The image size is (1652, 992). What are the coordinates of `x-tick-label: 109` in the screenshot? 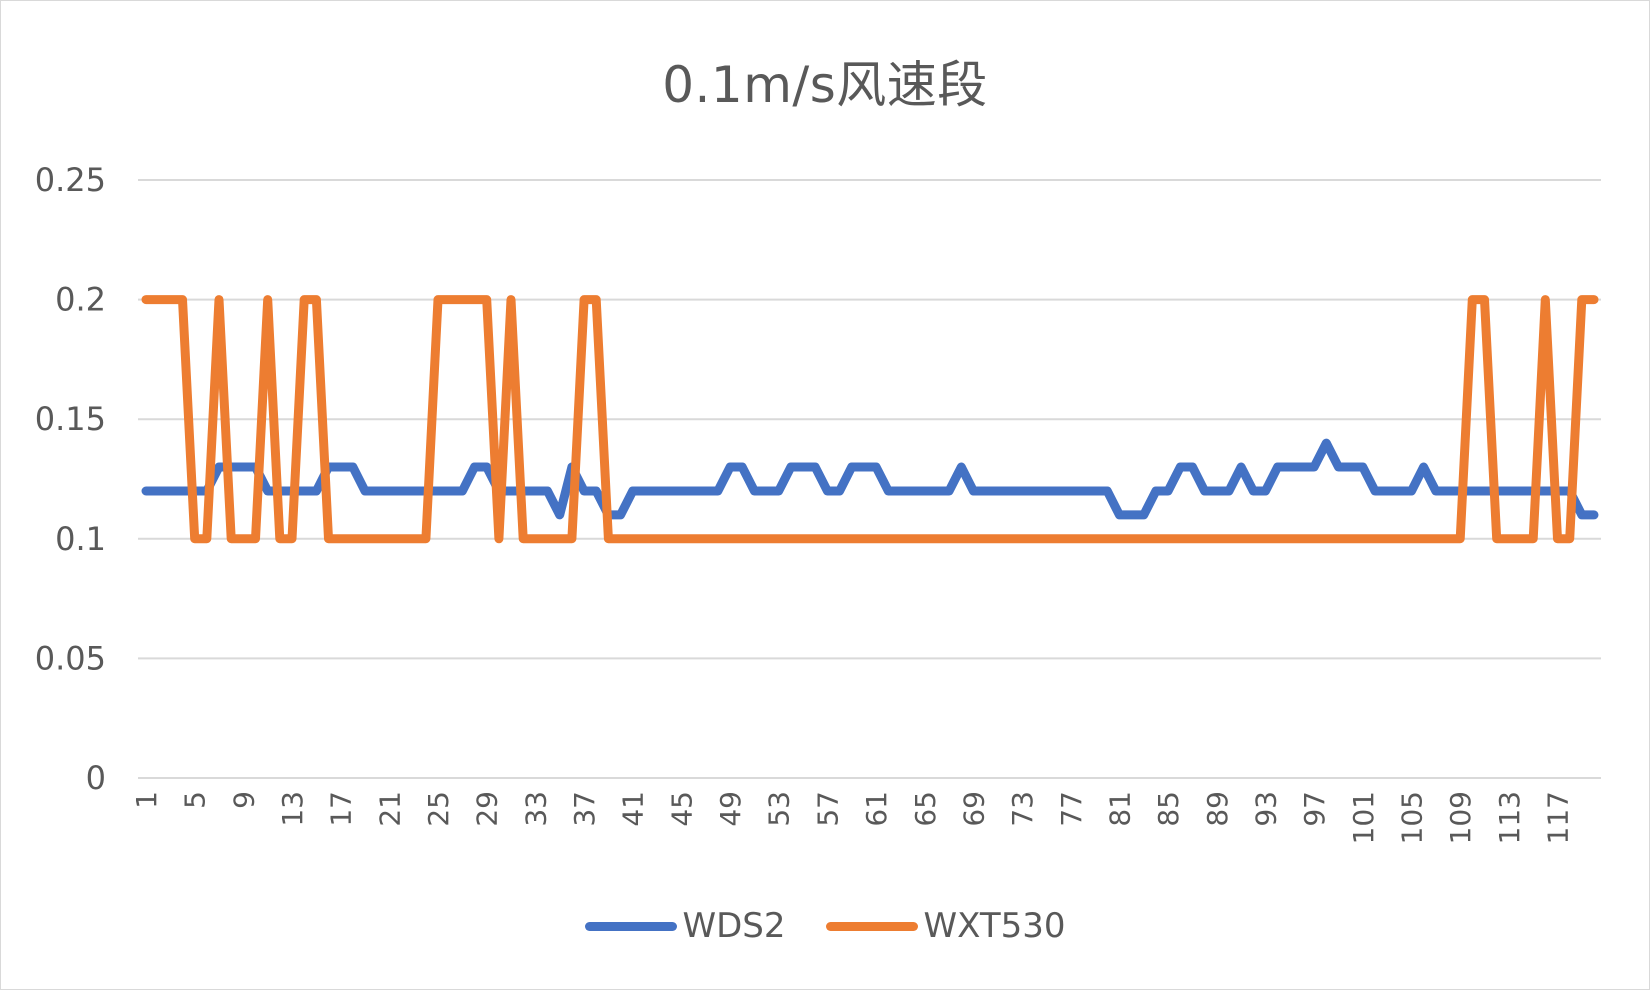 It's located at (1460, 817).